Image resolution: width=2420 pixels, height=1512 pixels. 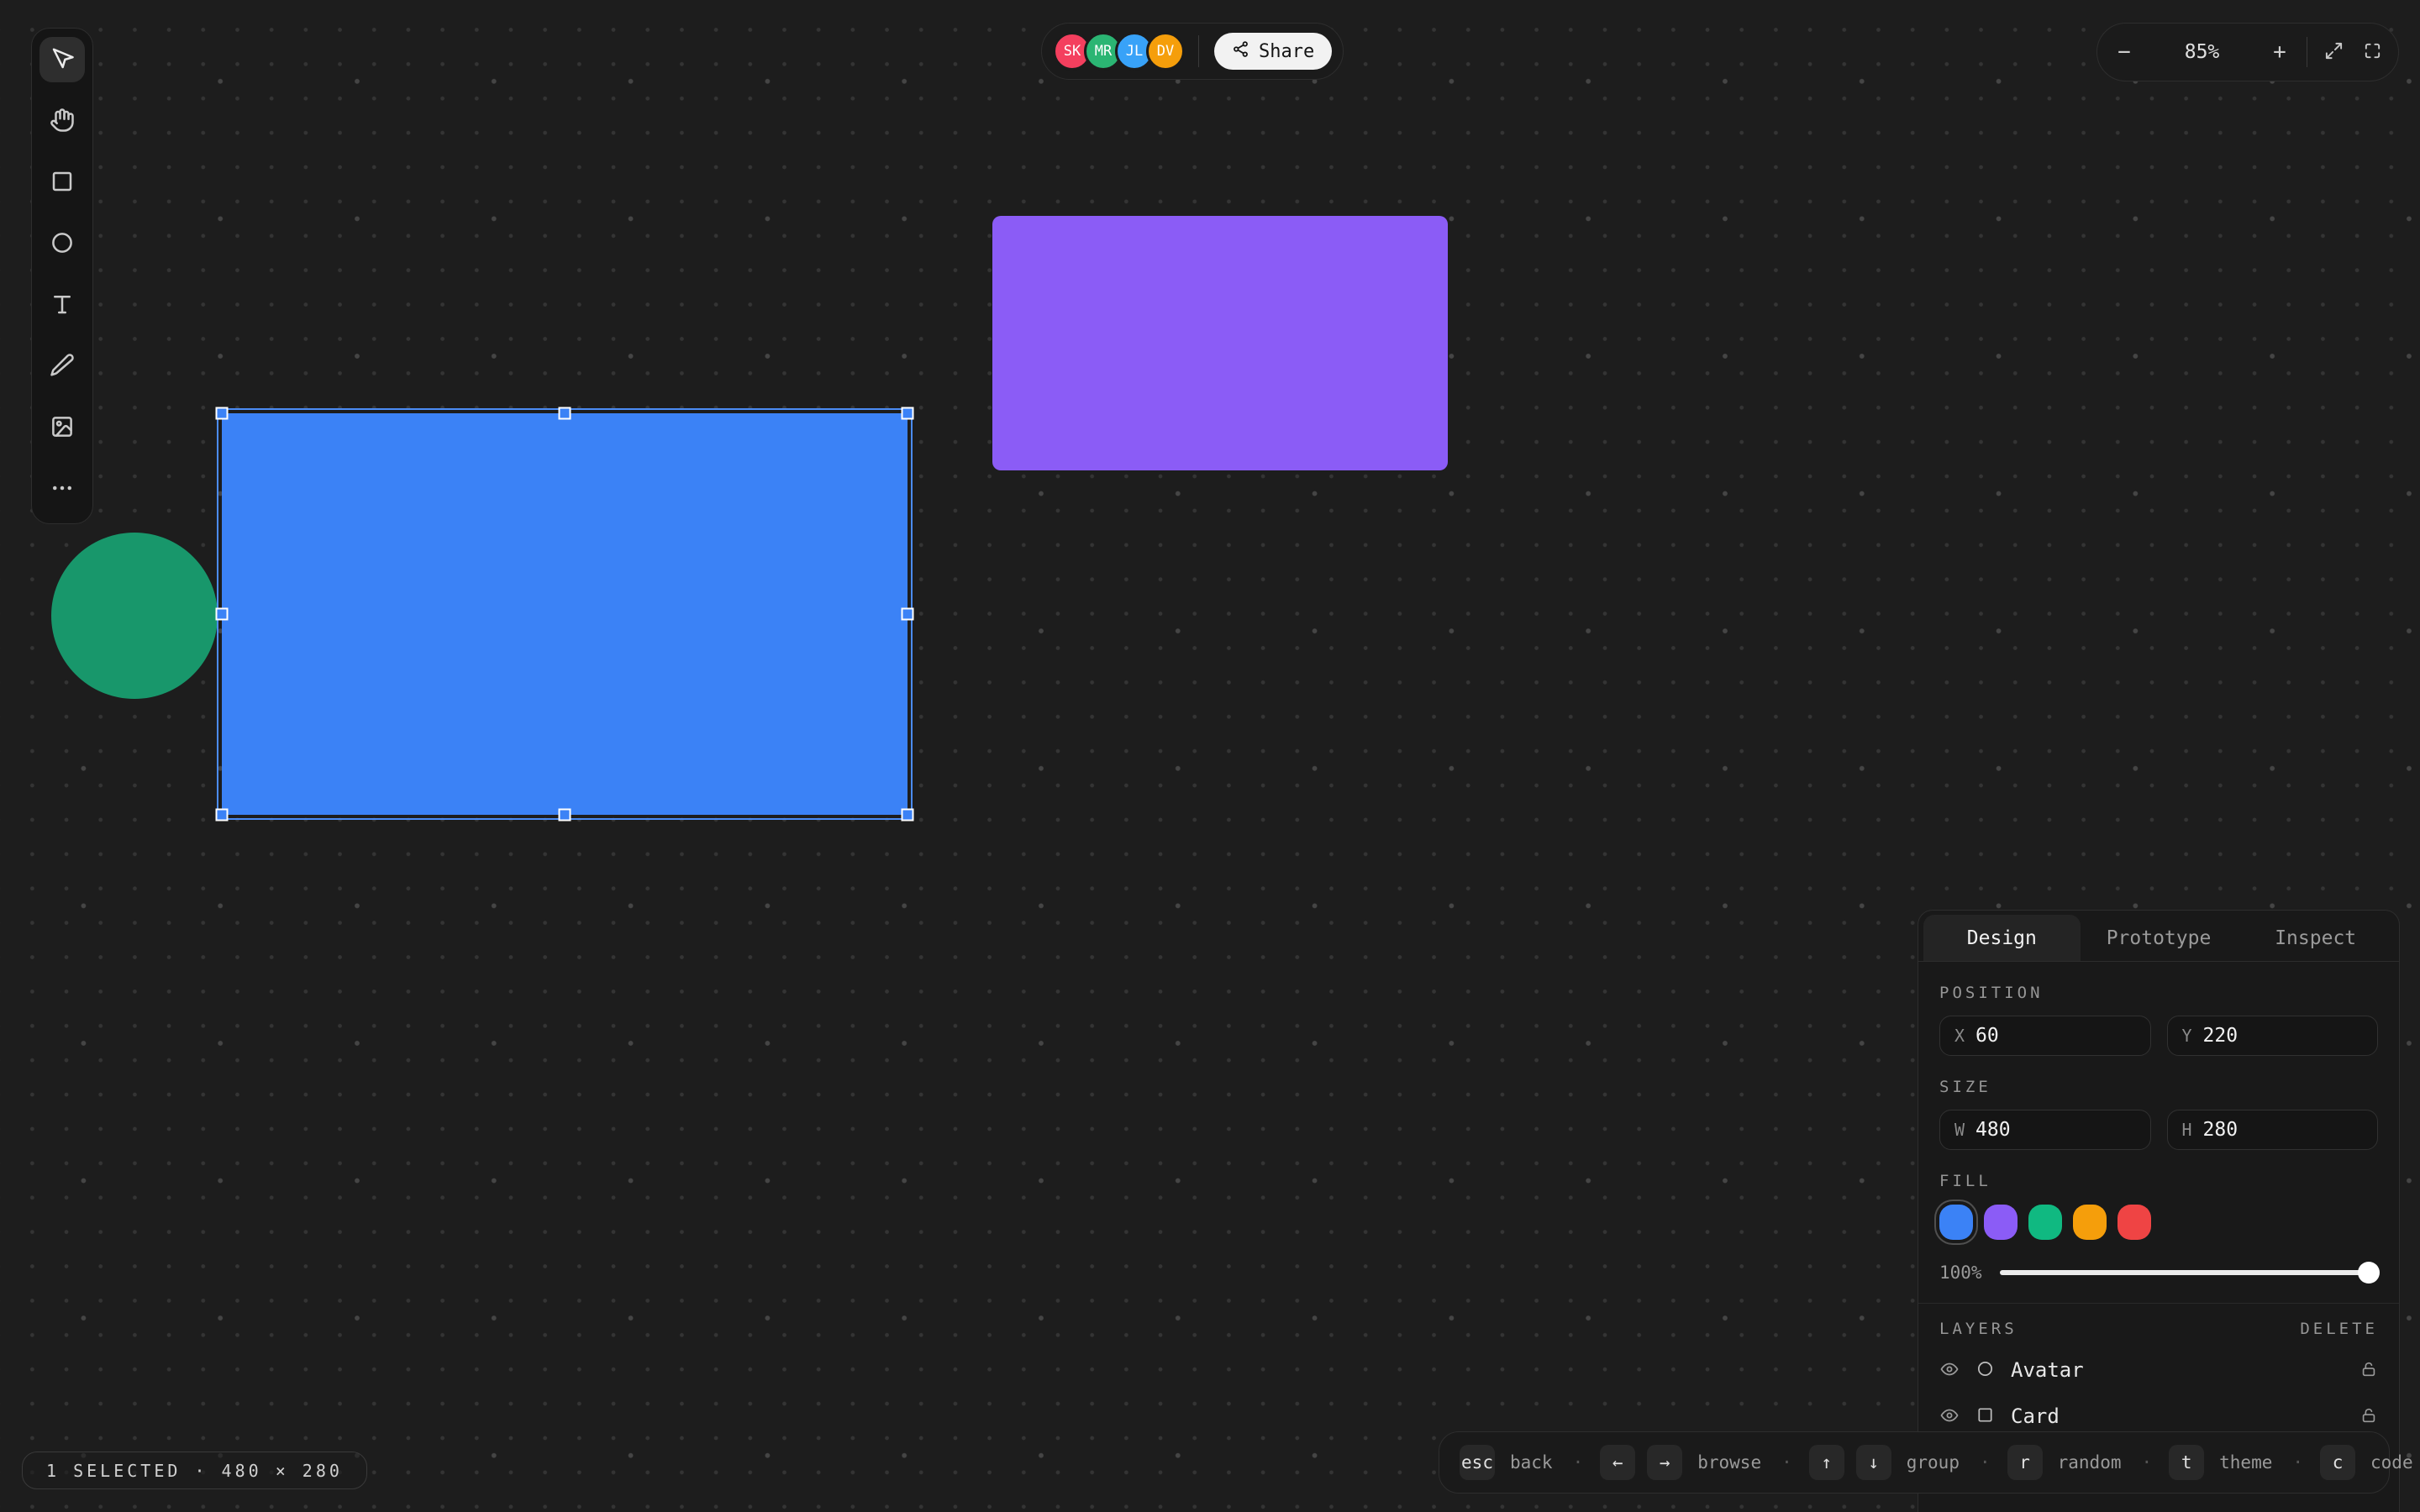 I want to click on collaboration-header: SK MR JL DV Share, so click(x=1193, y=51).